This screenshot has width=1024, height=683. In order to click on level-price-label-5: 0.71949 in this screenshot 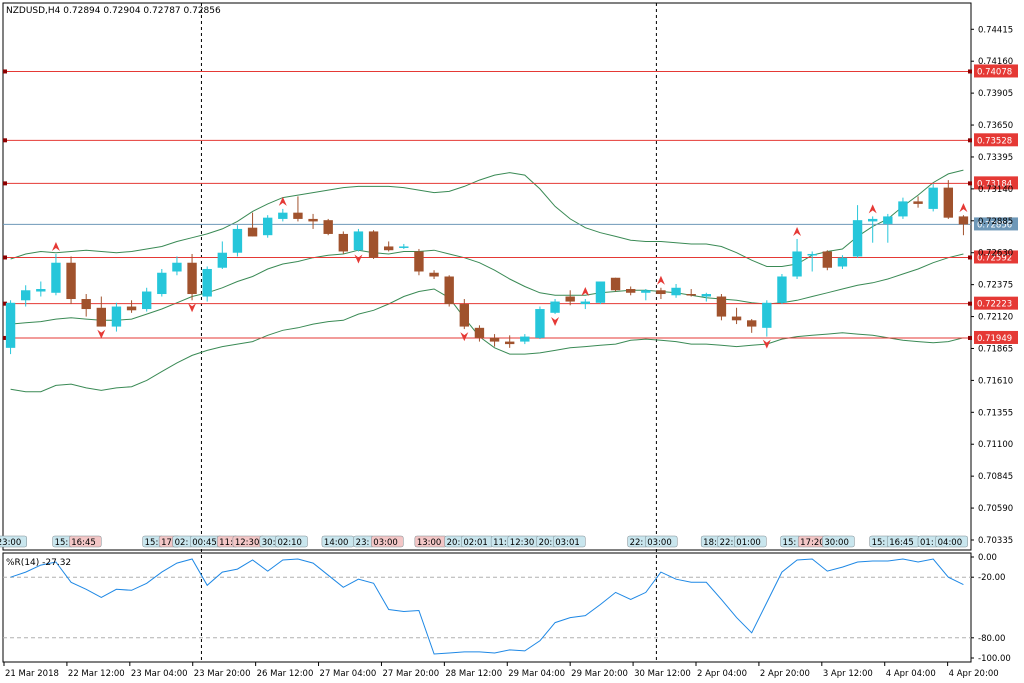, I will do `click(994, 339)`.